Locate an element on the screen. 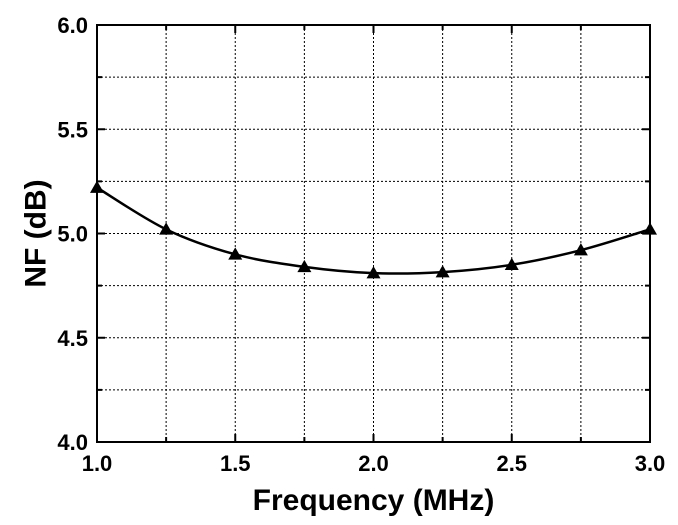 The image size is (678, 525). x-axis-title: Frequency (MHz) is located at coordinates (374, 500).